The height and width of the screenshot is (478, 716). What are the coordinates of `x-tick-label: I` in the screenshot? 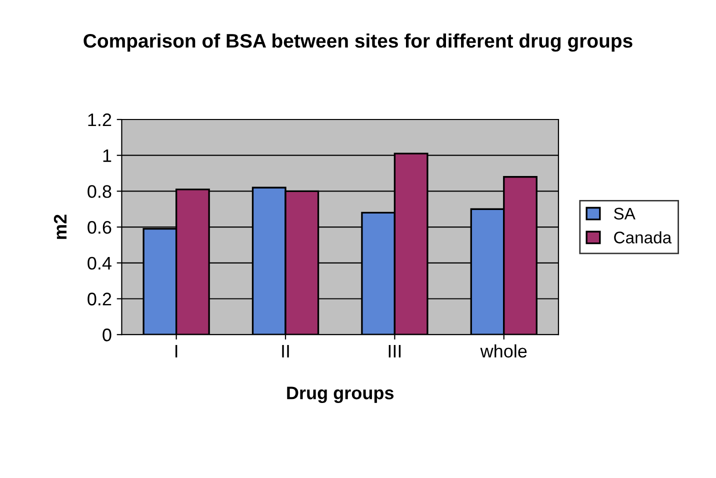 It's located at (176, 351).